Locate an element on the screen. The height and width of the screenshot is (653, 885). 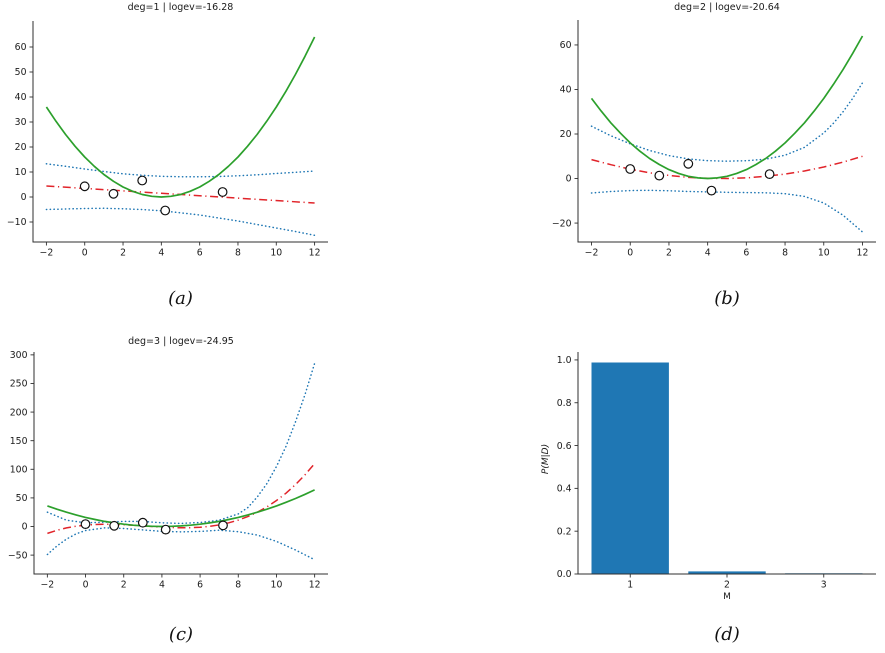
y-tick-label: 250 is located at coordinates (19, 384).